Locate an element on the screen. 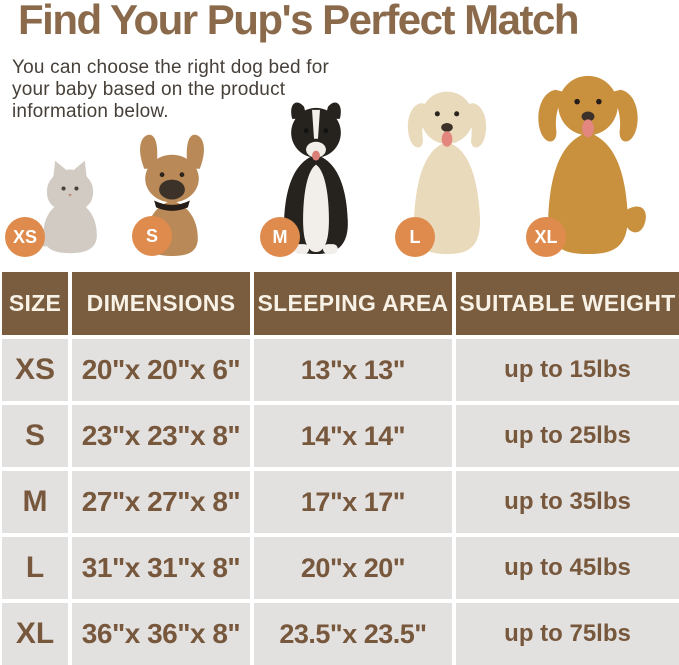  size-badge-l: L is located at coordinates (415, 237).